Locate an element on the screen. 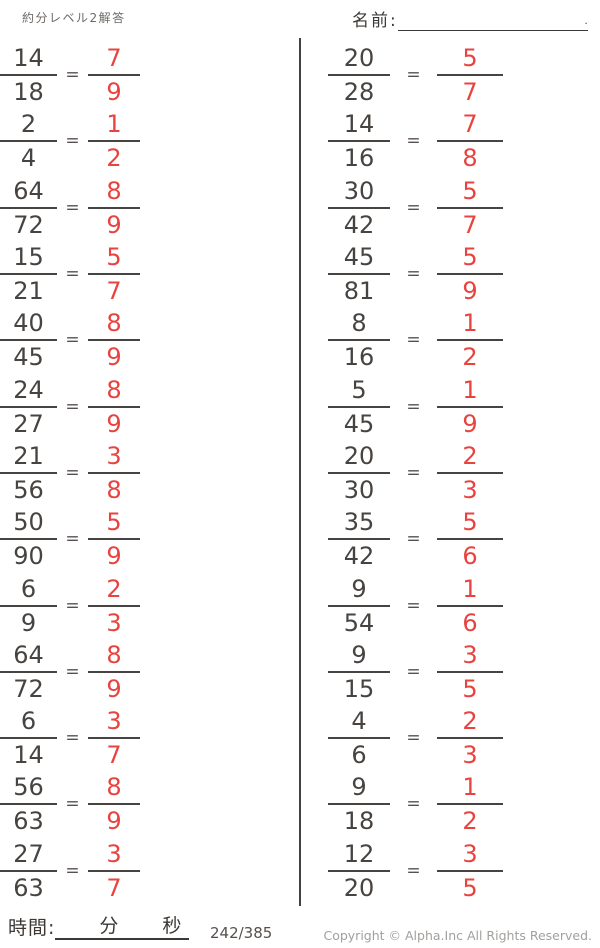 The width and height of the screenshot is (600, 948). question-denominator: 42 is located at coordinates (359, 556).